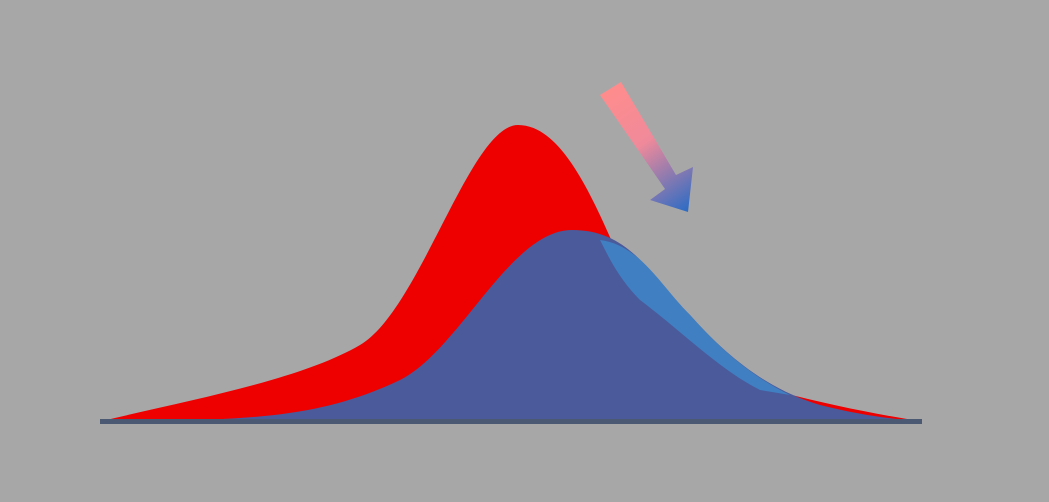 The width and height of the screenshot is (1049, 502). Describe the element at coordinates (511, 421) in the screenshot. I see `baseline-axis` at that location.